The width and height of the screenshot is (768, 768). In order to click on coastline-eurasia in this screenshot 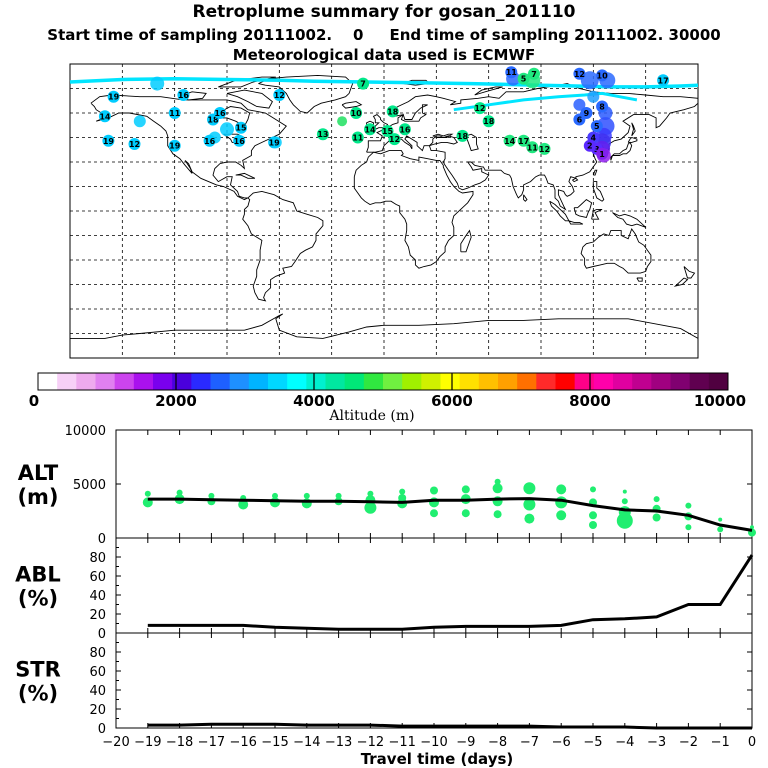, I will do `click(532, 147)`.